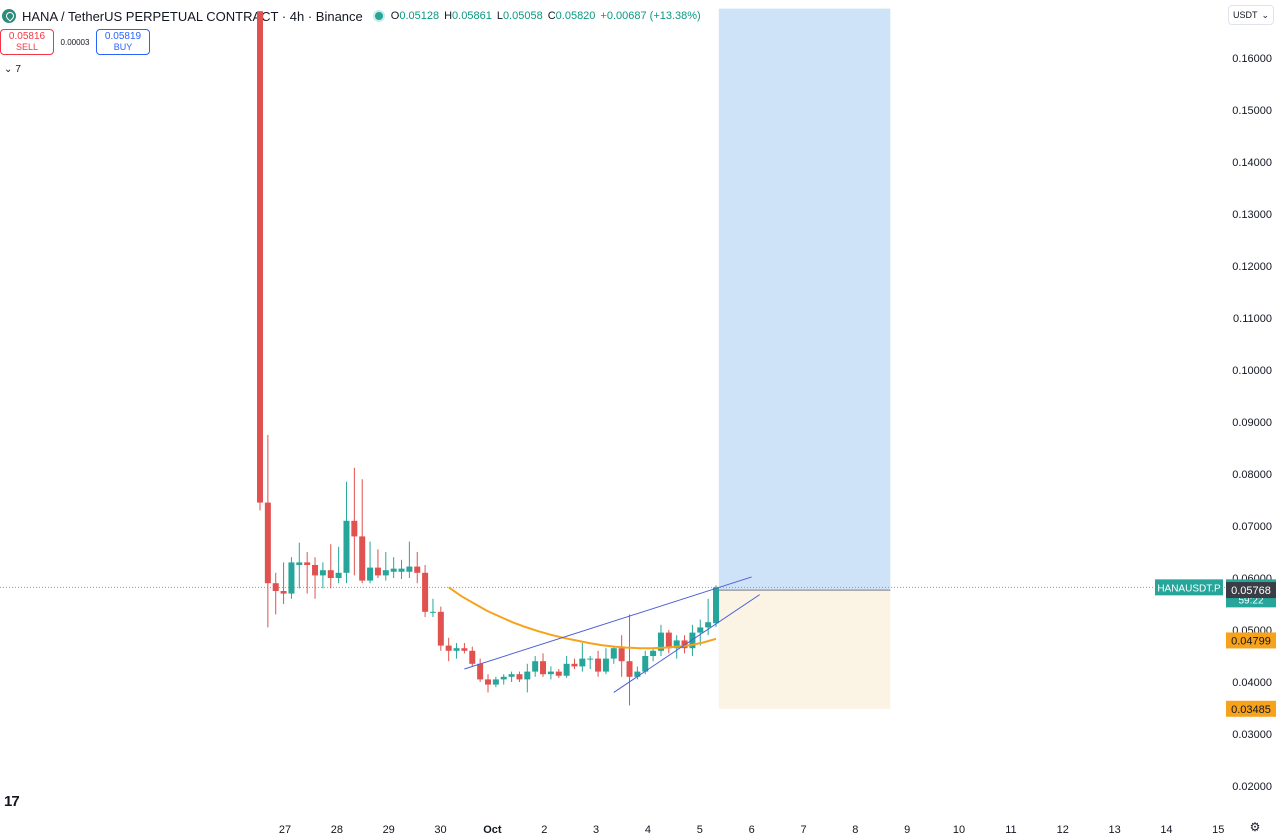 This screenshot has height=836, width=1280. Describe the element at coordinates (1251, 708) in the screenshot. I see `stop-price-label-bg` at that location.